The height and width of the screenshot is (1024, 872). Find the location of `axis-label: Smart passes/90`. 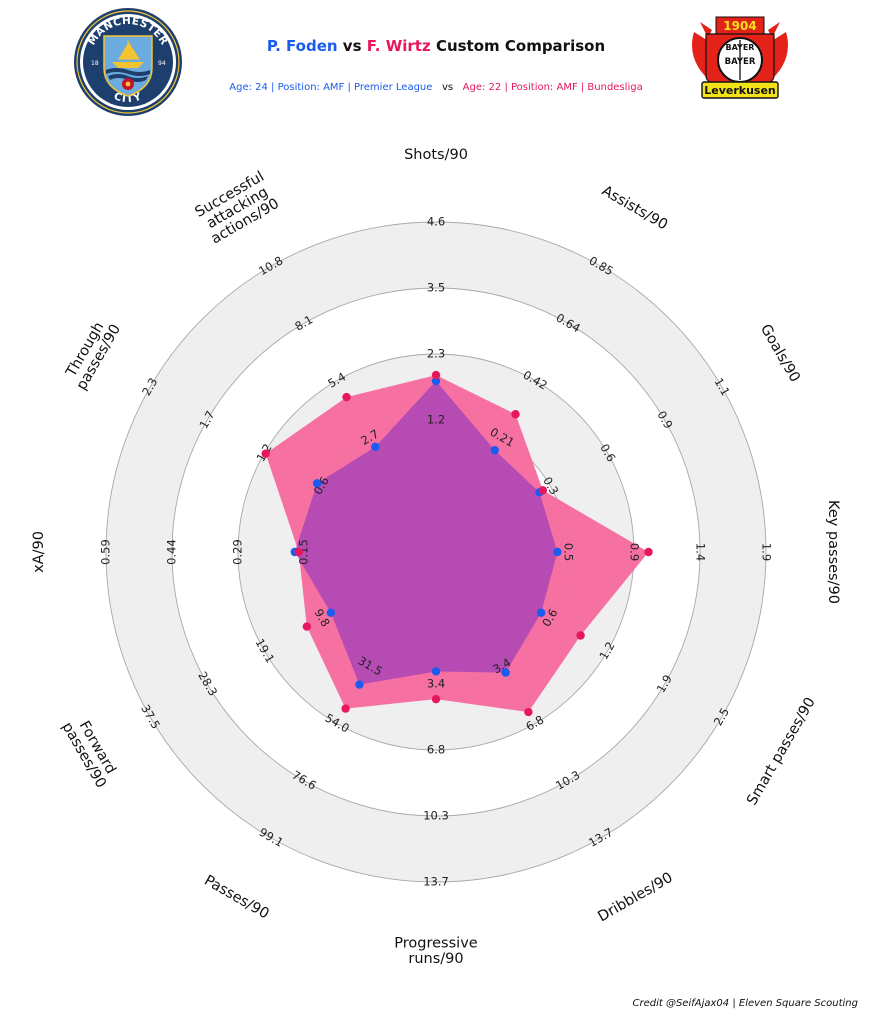

axis-label: Smart passes/90 is located at coordinates (781, 751).